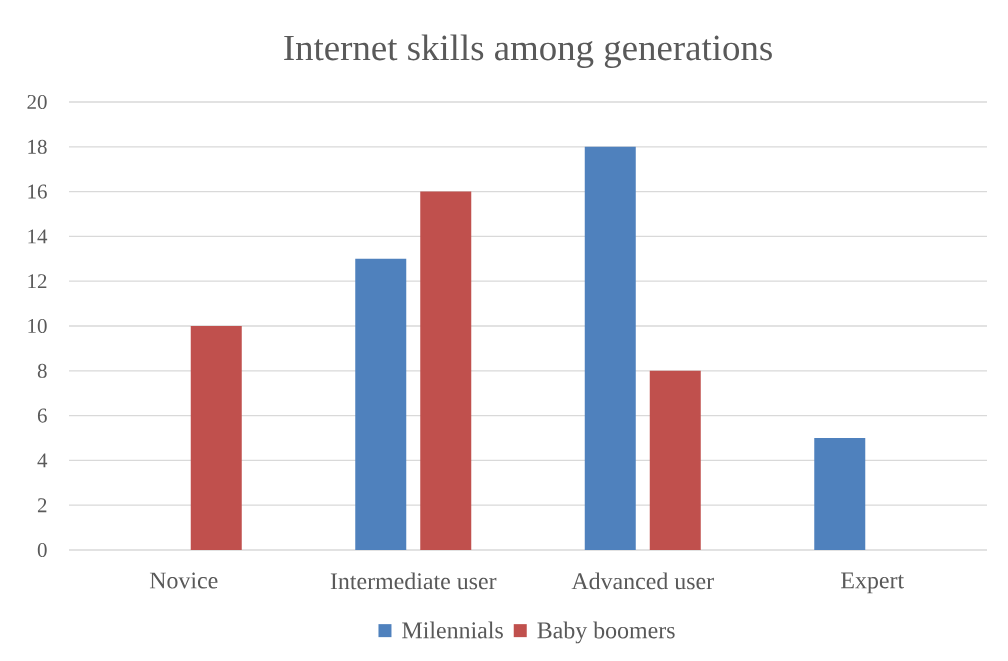 The height and width of the screenshot is (661, 1008). What do you see at coordinates (42, 415) in the screenshot?
I see `y-tick-label: 6` at bounding box center [42, 415].